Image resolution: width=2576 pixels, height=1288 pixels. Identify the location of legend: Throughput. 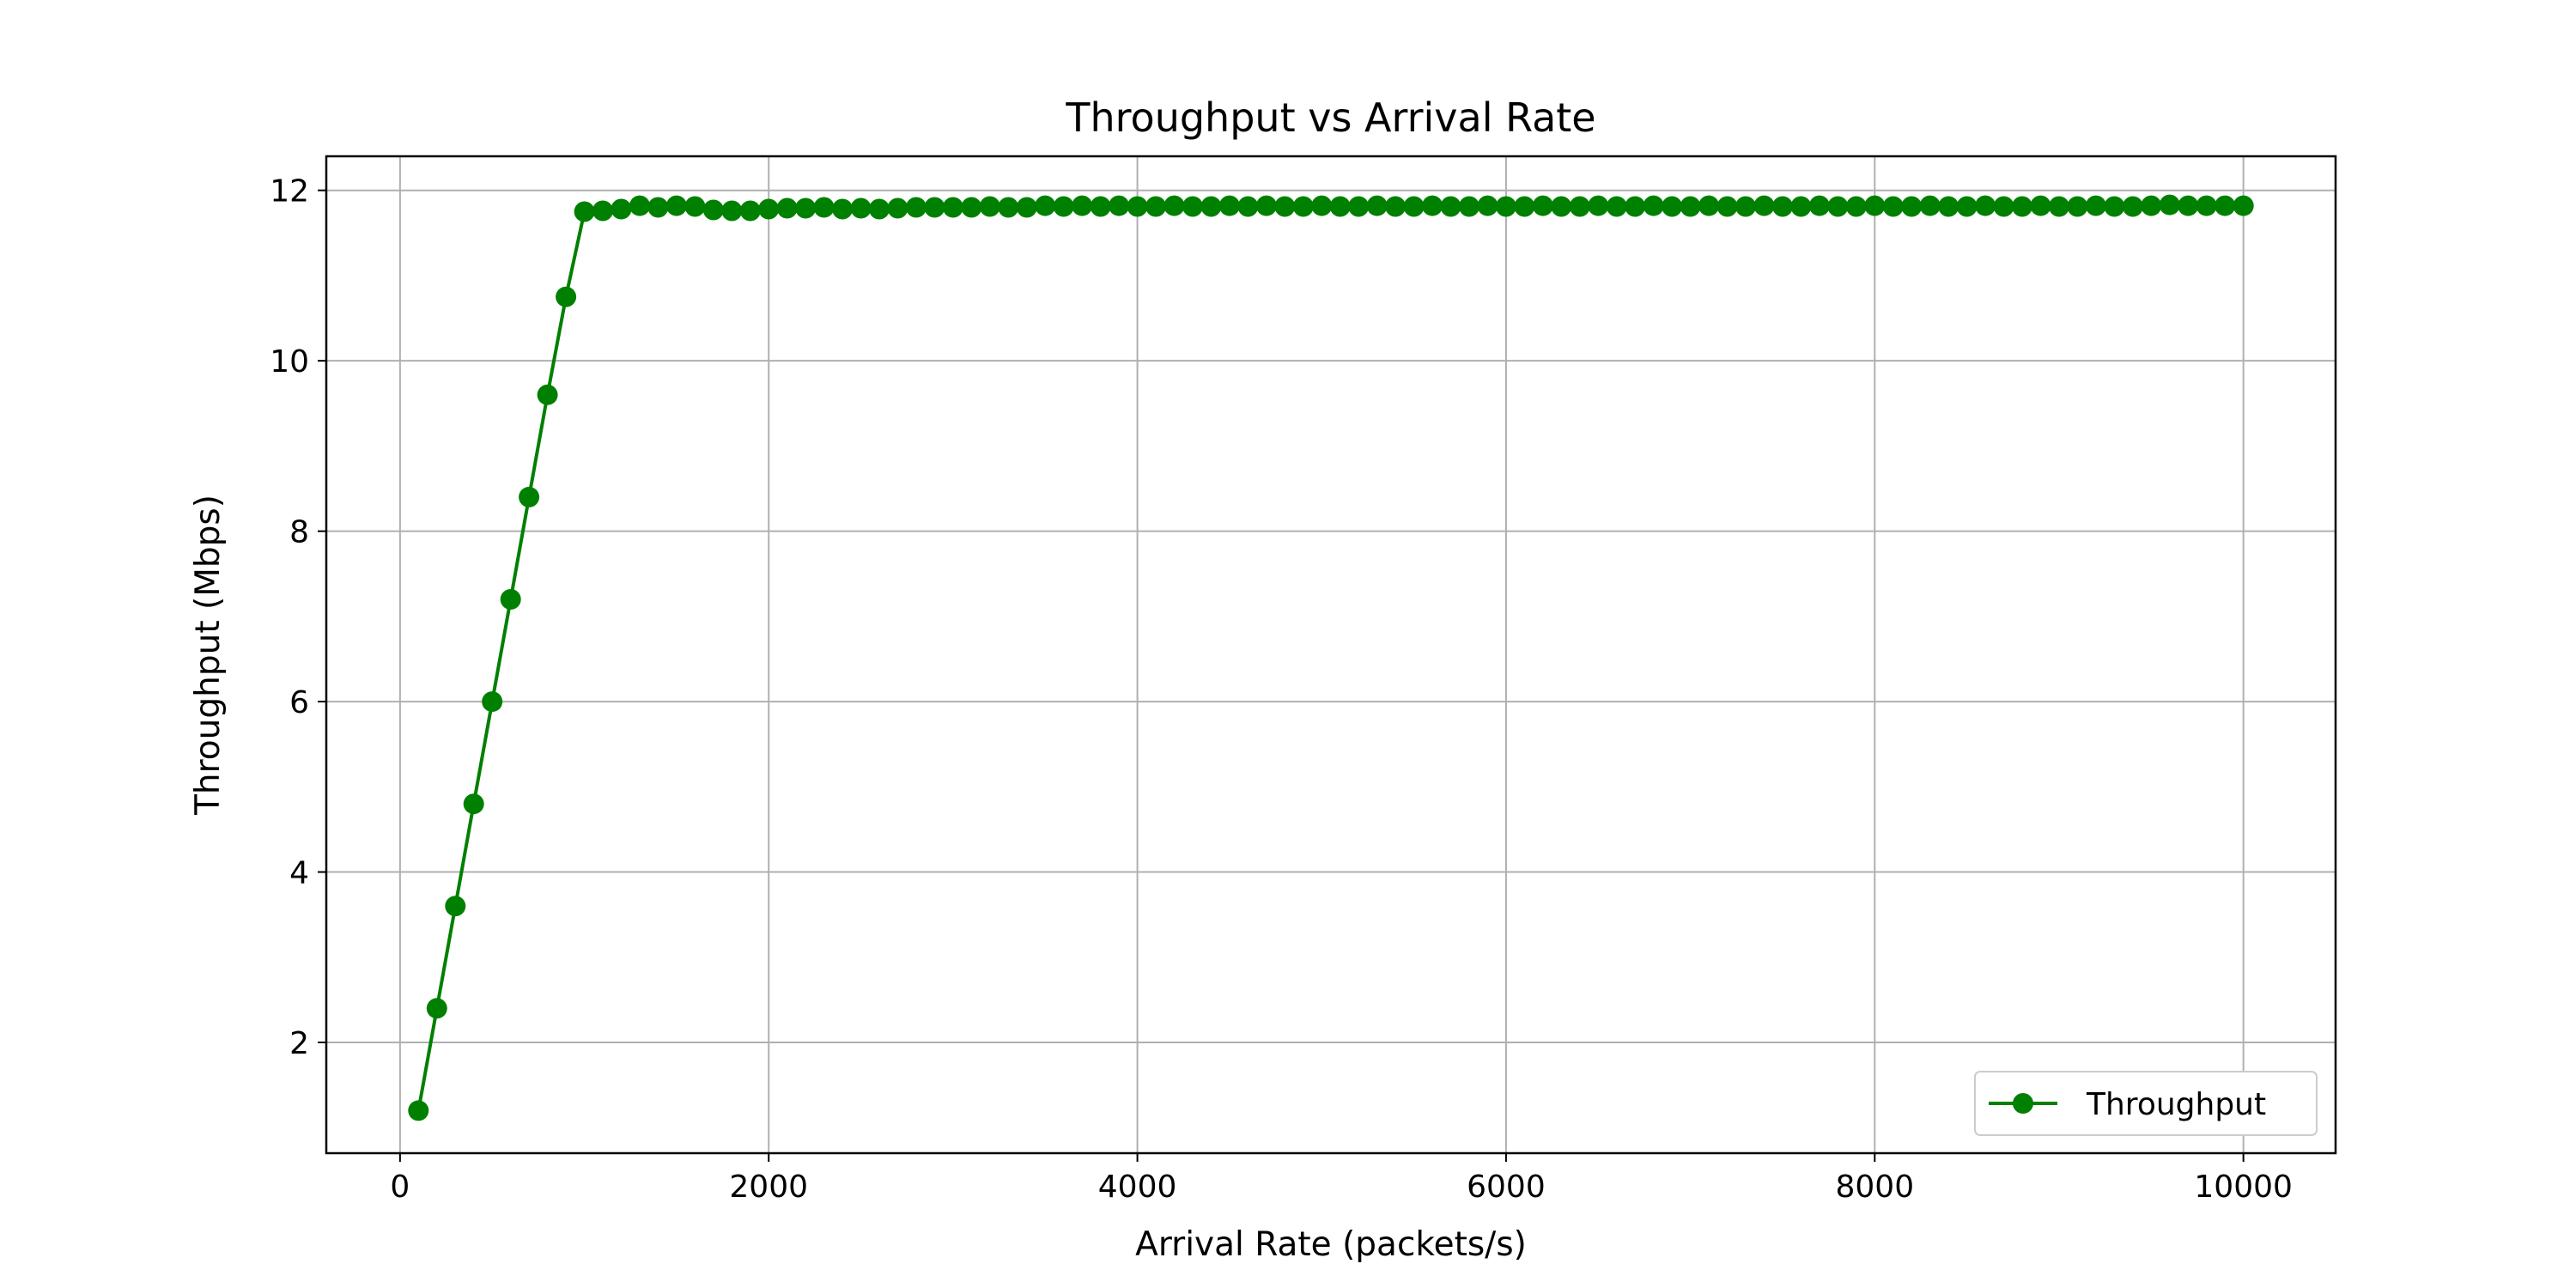
(2146, 1103).